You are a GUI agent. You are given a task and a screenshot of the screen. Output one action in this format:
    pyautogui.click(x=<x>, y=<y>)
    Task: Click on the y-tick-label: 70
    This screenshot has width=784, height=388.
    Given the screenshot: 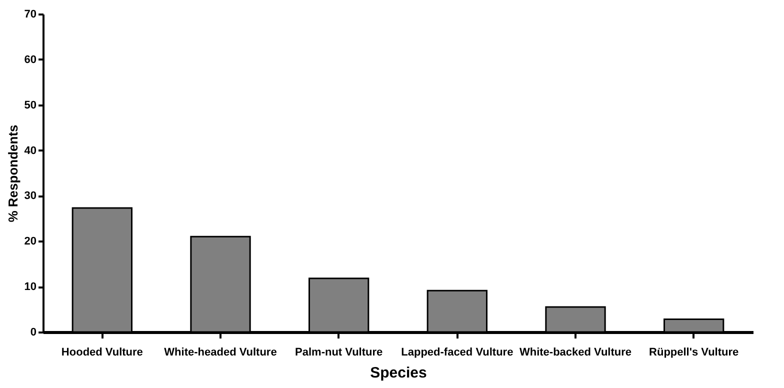 What is the action you would take?
    pyautogui.click(x=30, y=14)
    